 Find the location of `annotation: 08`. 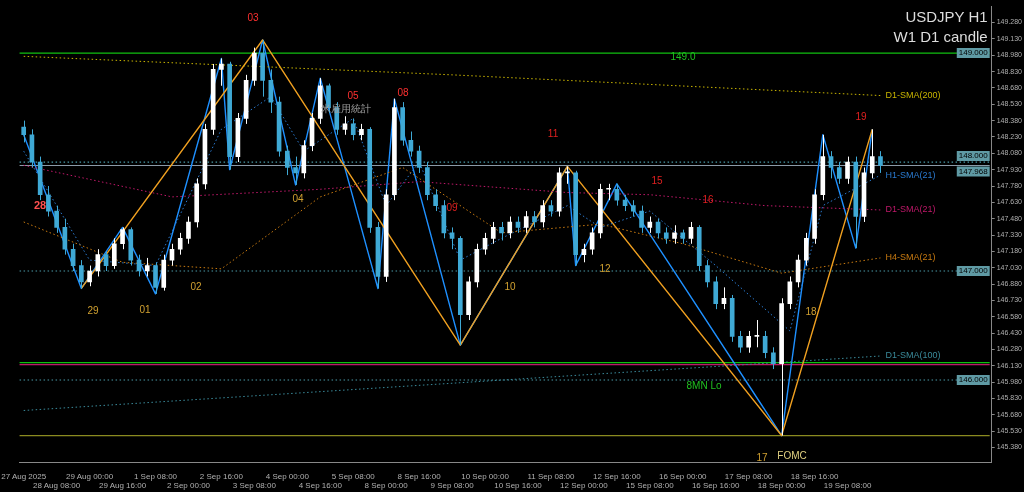

annotation: 08 is located at coordinates (403, 92).